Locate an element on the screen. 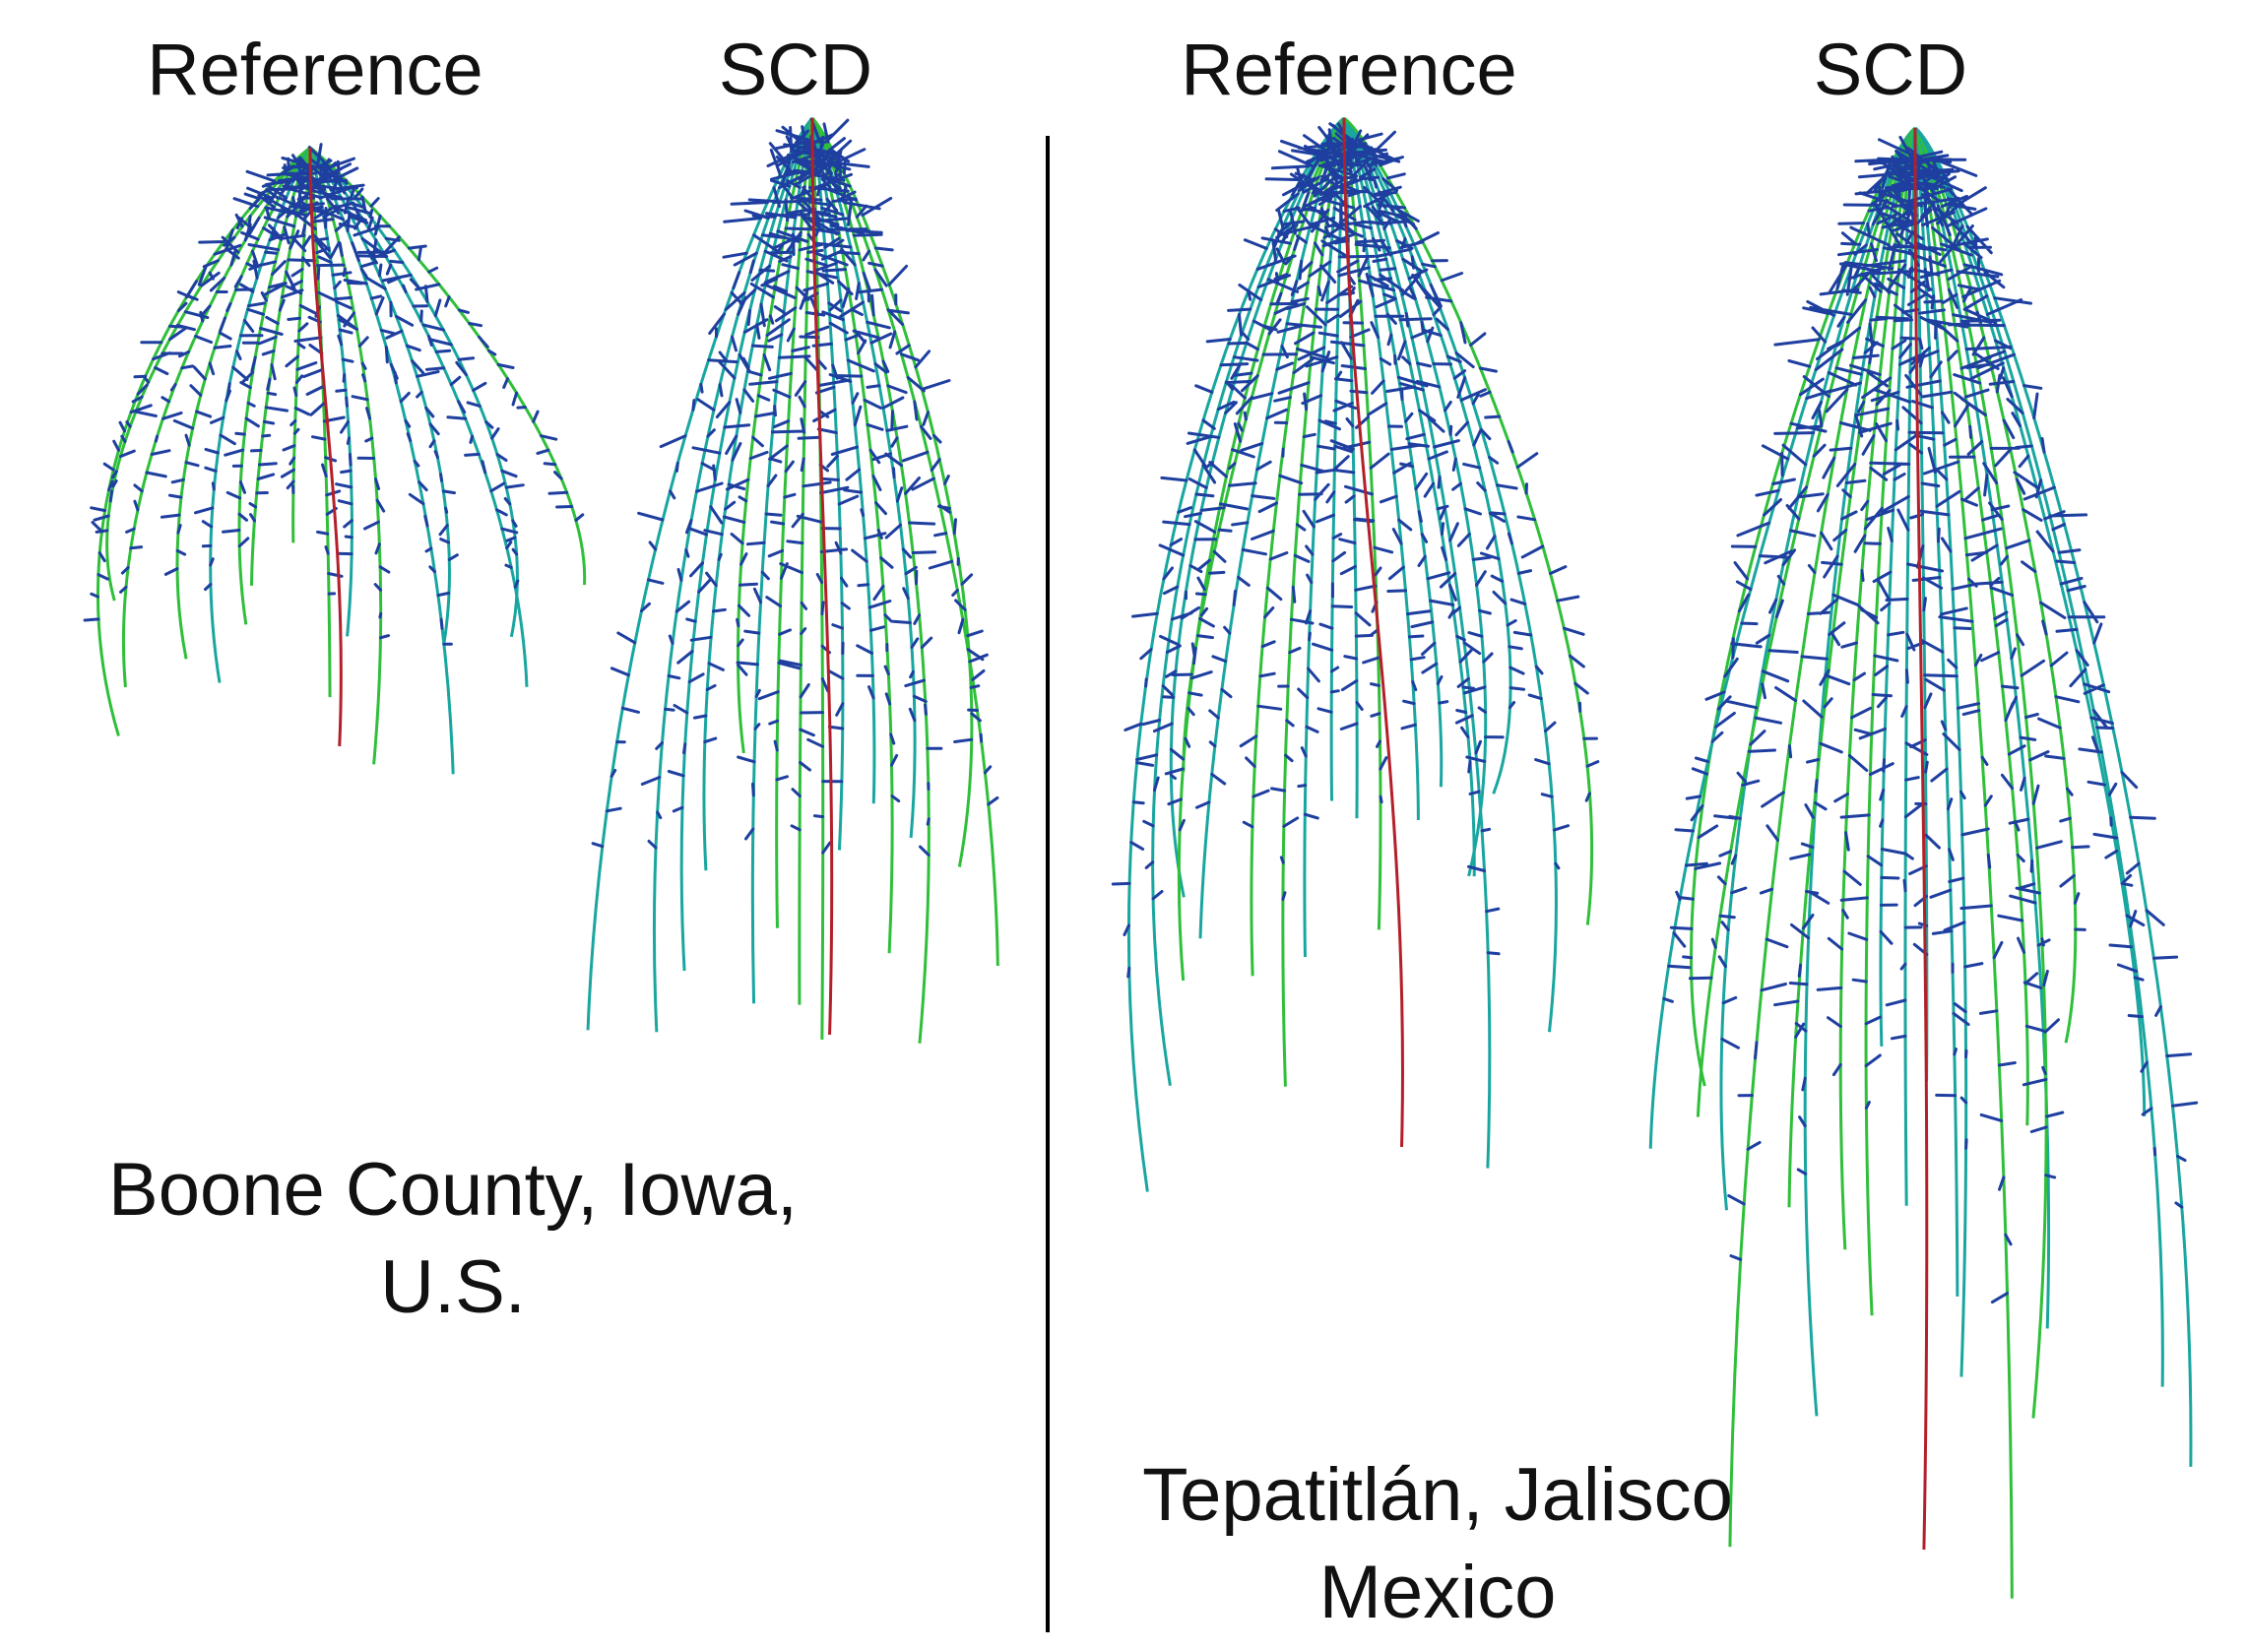  root-system-scd-iowa is located at coordinates (792, 580).